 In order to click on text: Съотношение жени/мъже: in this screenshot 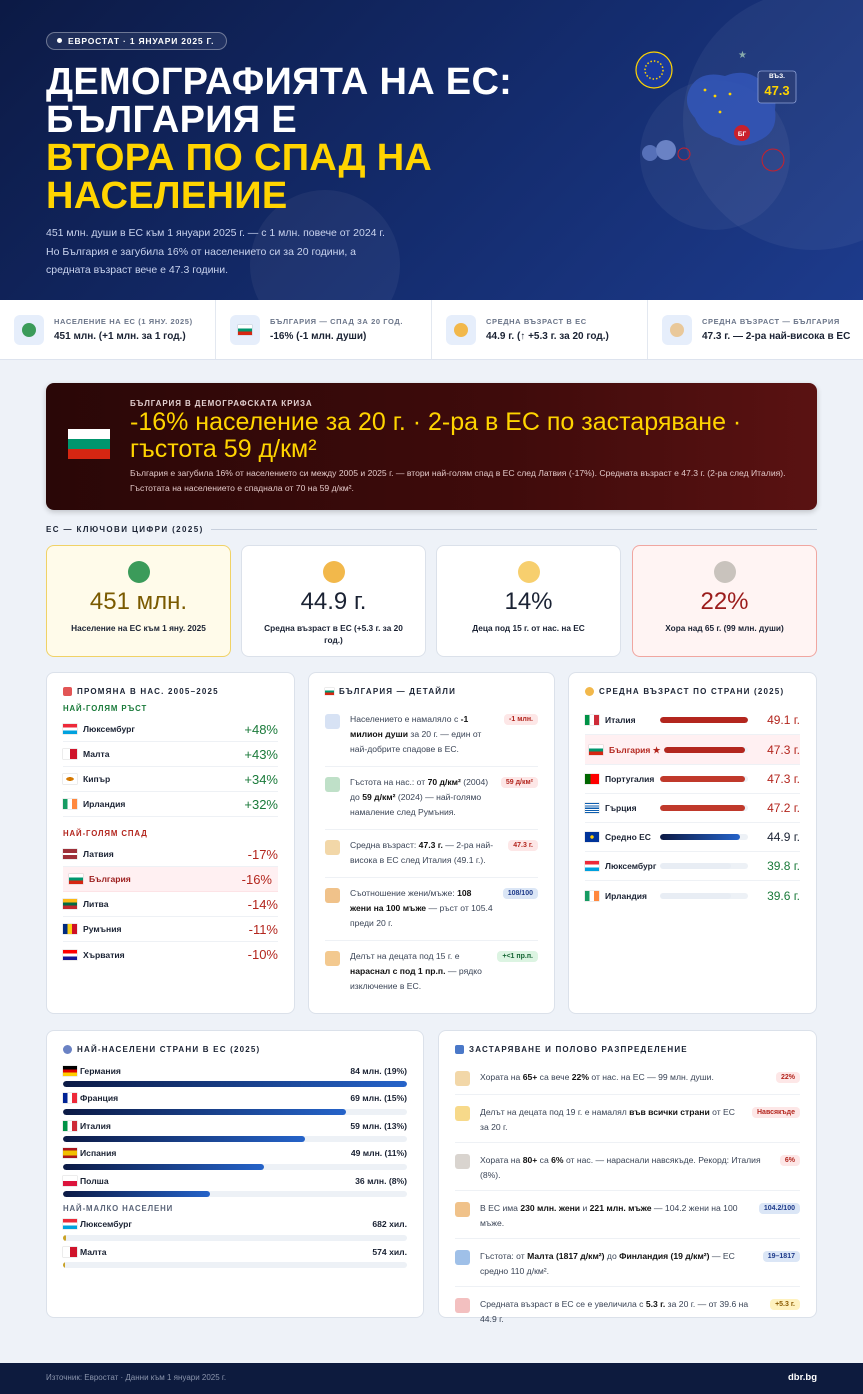, I will do `click(404, 893)`.